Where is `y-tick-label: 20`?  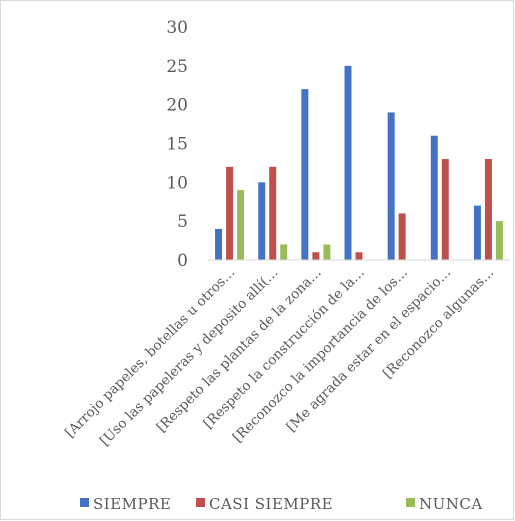
y-tick-label: 20 is located at coordinates (177, 106).